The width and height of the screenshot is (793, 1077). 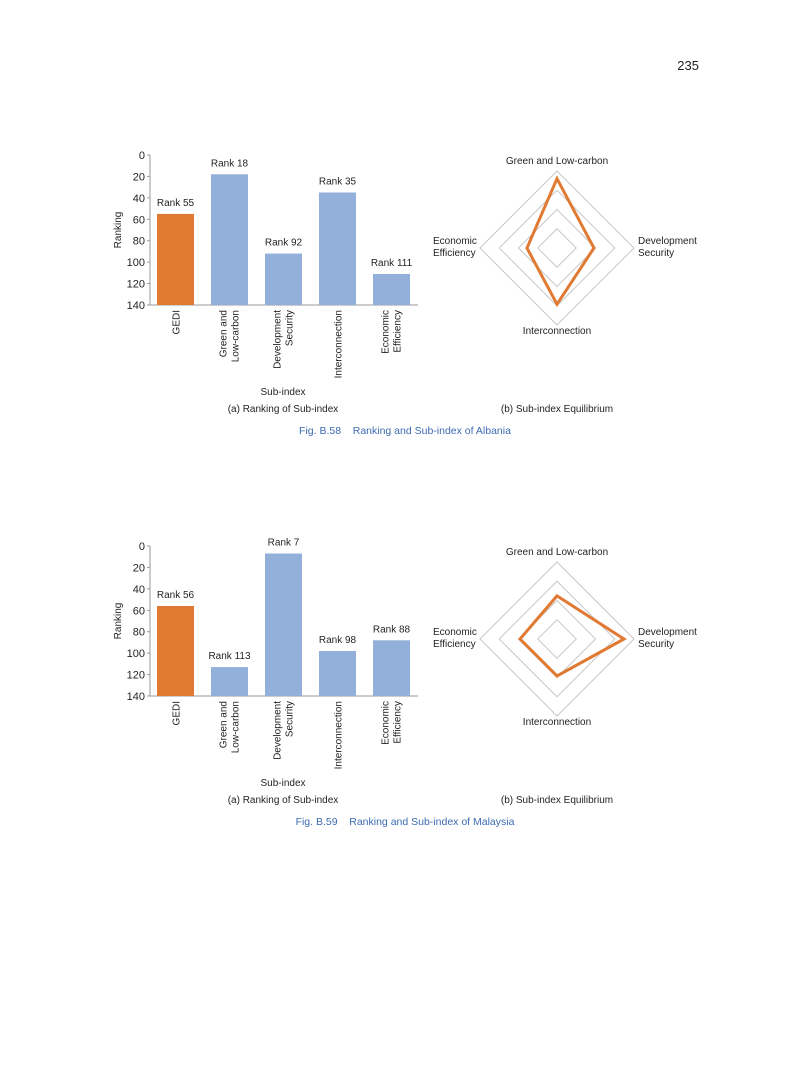 What do you see at coordinates (392, 629) in the screenshot?
I see `bar-data-label: Rank 88` at bounding box center [392, 629].